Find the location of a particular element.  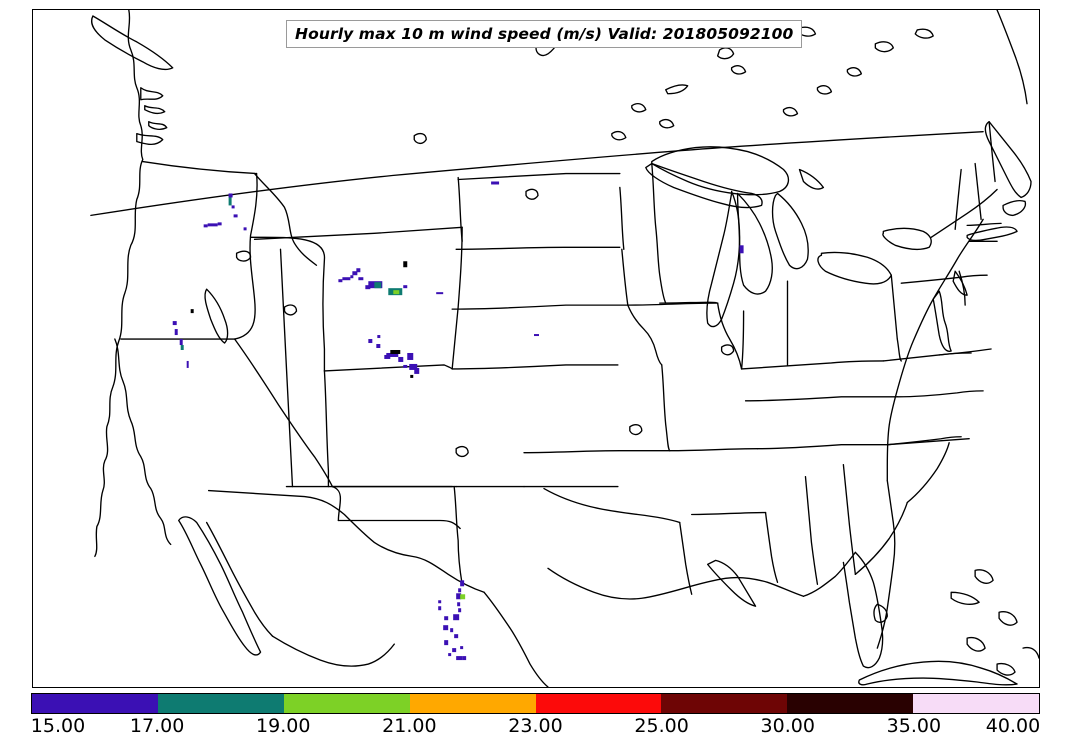

ks-ok-border is located at coordinates (597, 452).